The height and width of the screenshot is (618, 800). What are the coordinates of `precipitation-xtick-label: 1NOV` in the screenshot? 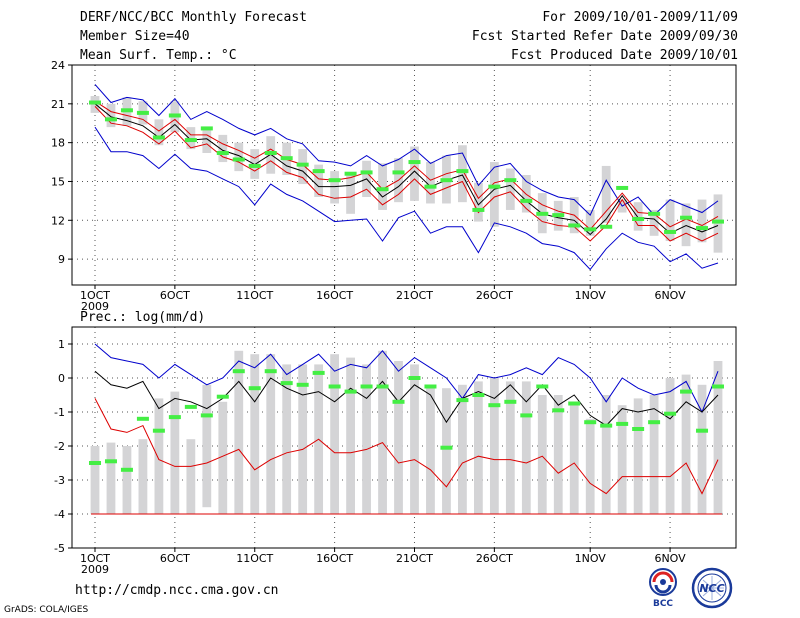 It's located at (591, 558).